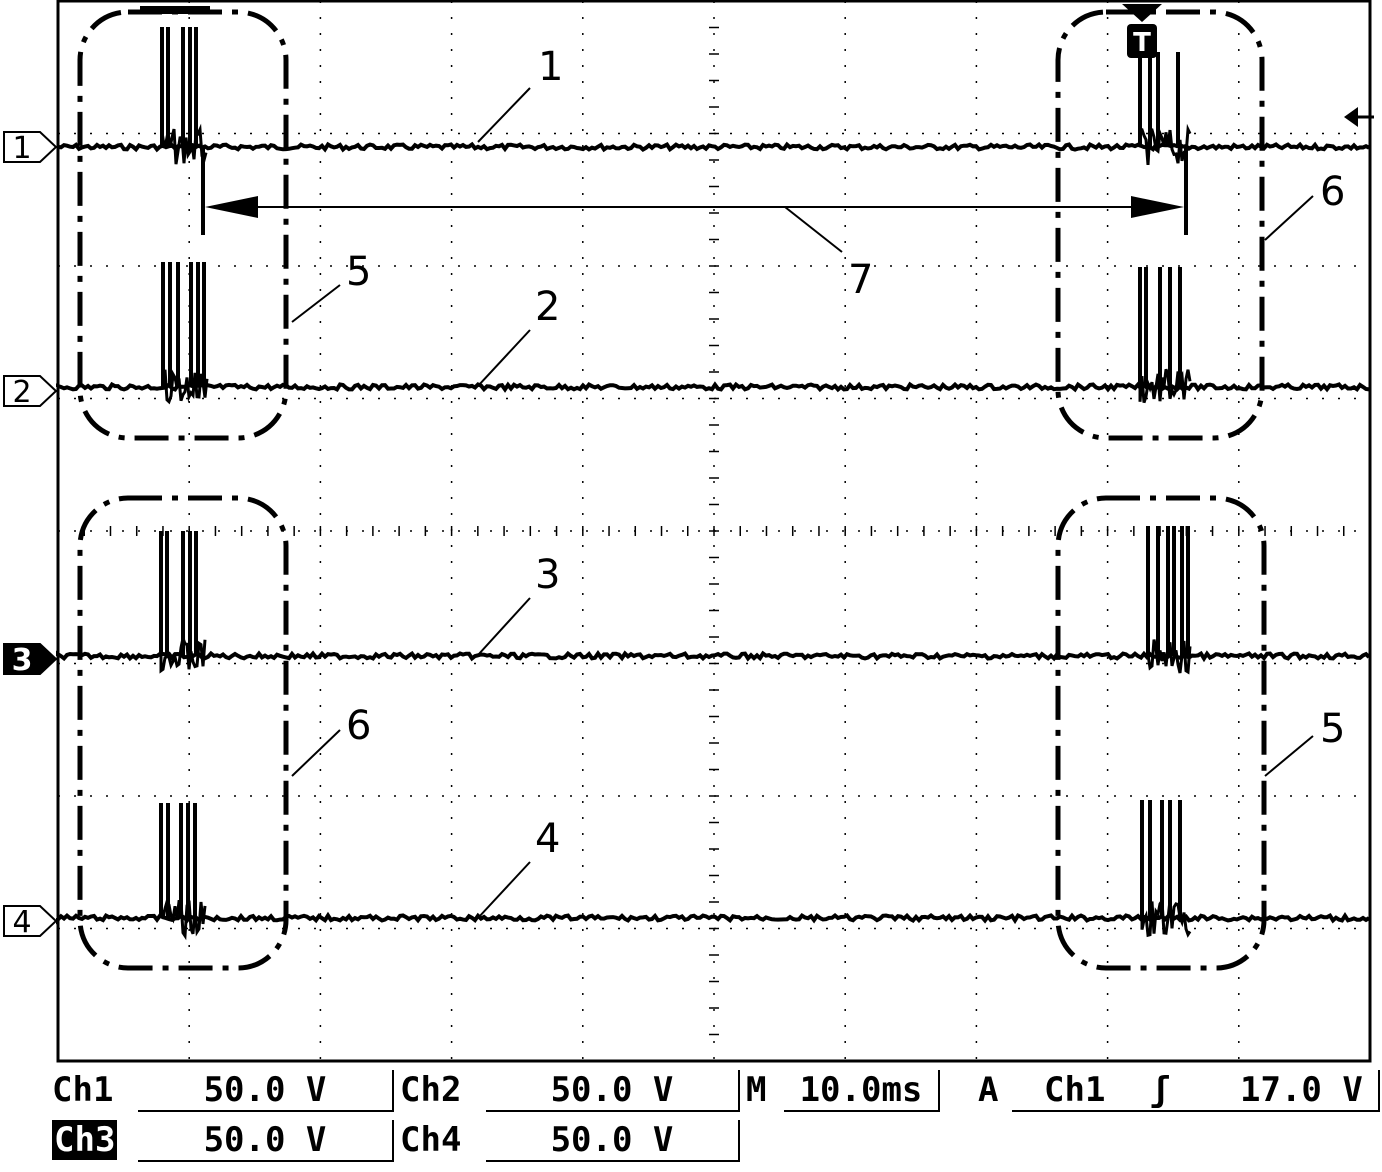  I want to click on ch3-value-box, so click(266, 1141).